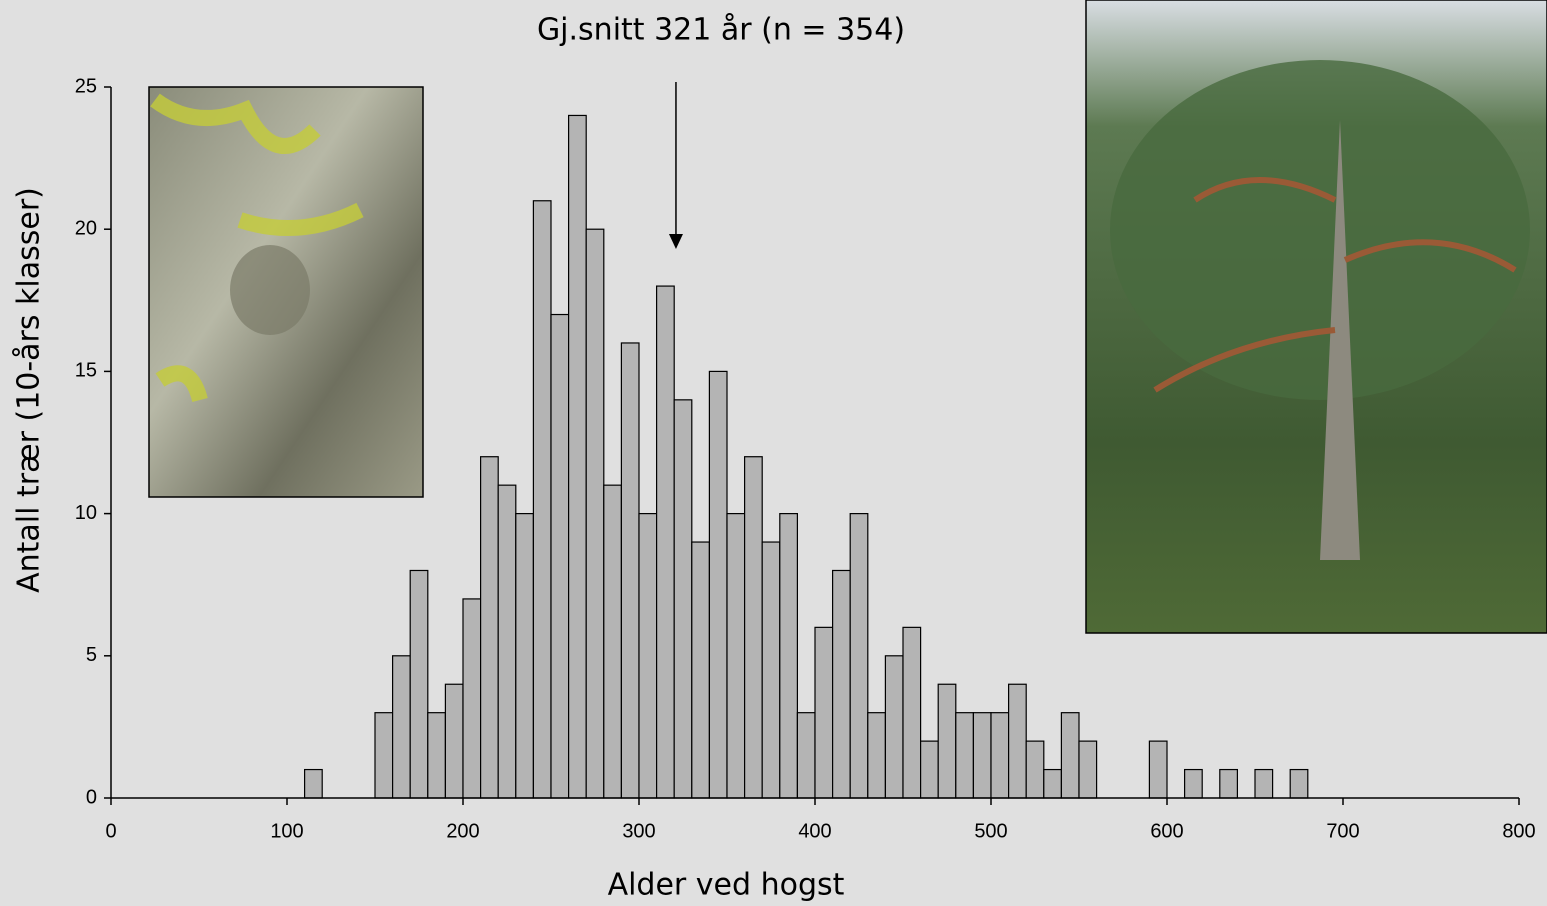 Image resolution: width=1547 pixels, height=906 pixels. I want to click on x-tick-label: 0, so click(110, 831).